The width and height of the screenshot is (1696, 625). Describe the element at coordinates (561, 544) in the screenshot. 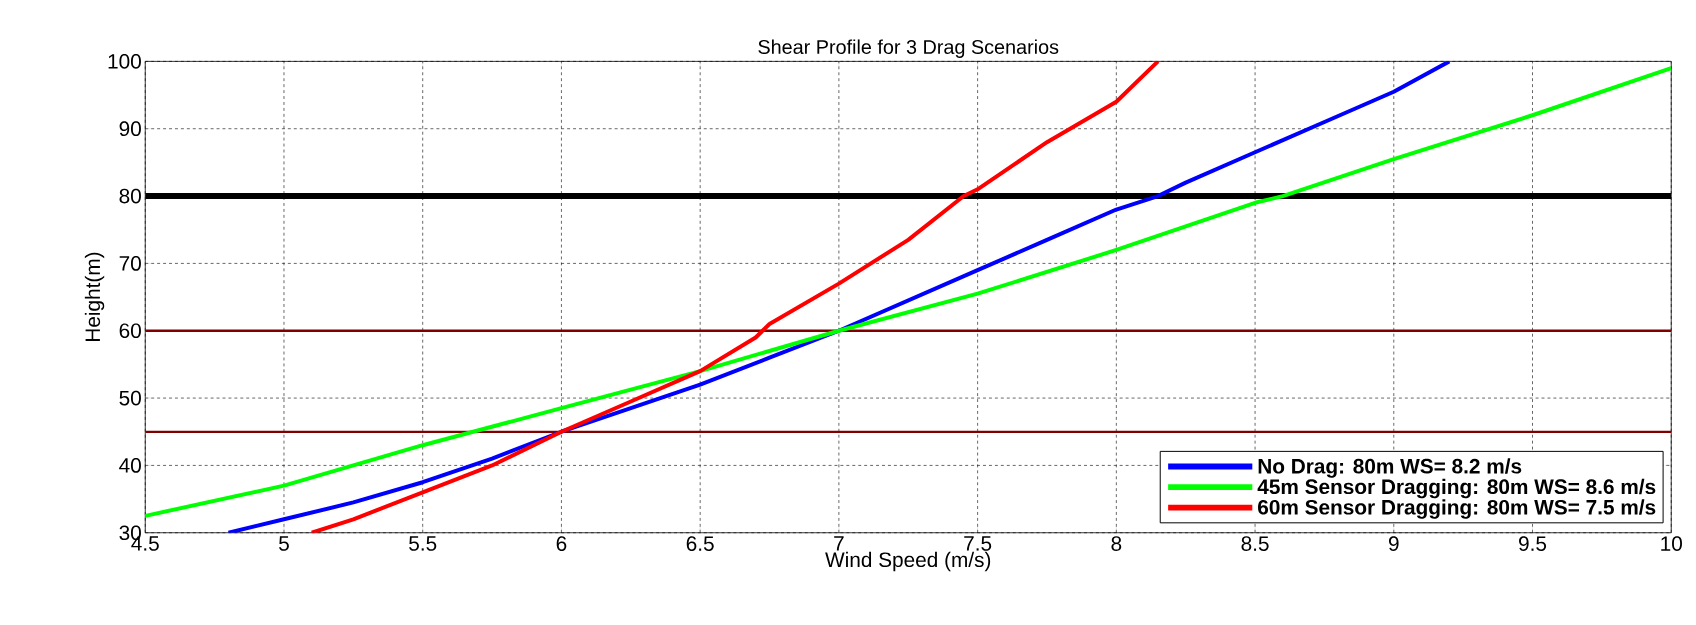

I see `x-tick-label: 6` at that location.